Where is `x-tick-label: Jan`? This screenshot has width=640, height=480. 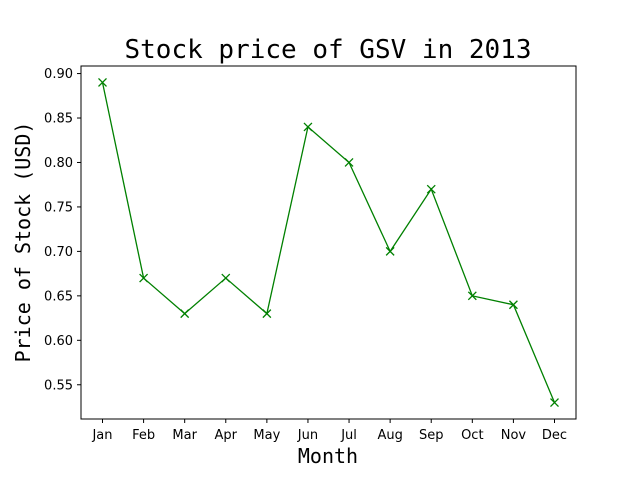
x-tick-label: Jan is located at coordinates (101, 435).